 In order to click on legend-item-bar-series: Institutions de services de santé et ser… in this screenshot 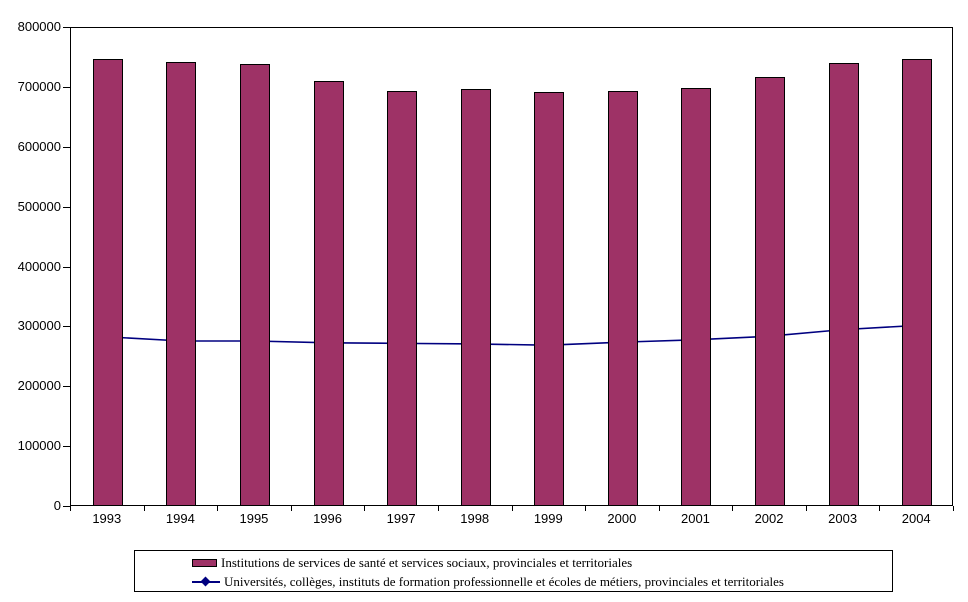, I will do `click(542, 562)`.